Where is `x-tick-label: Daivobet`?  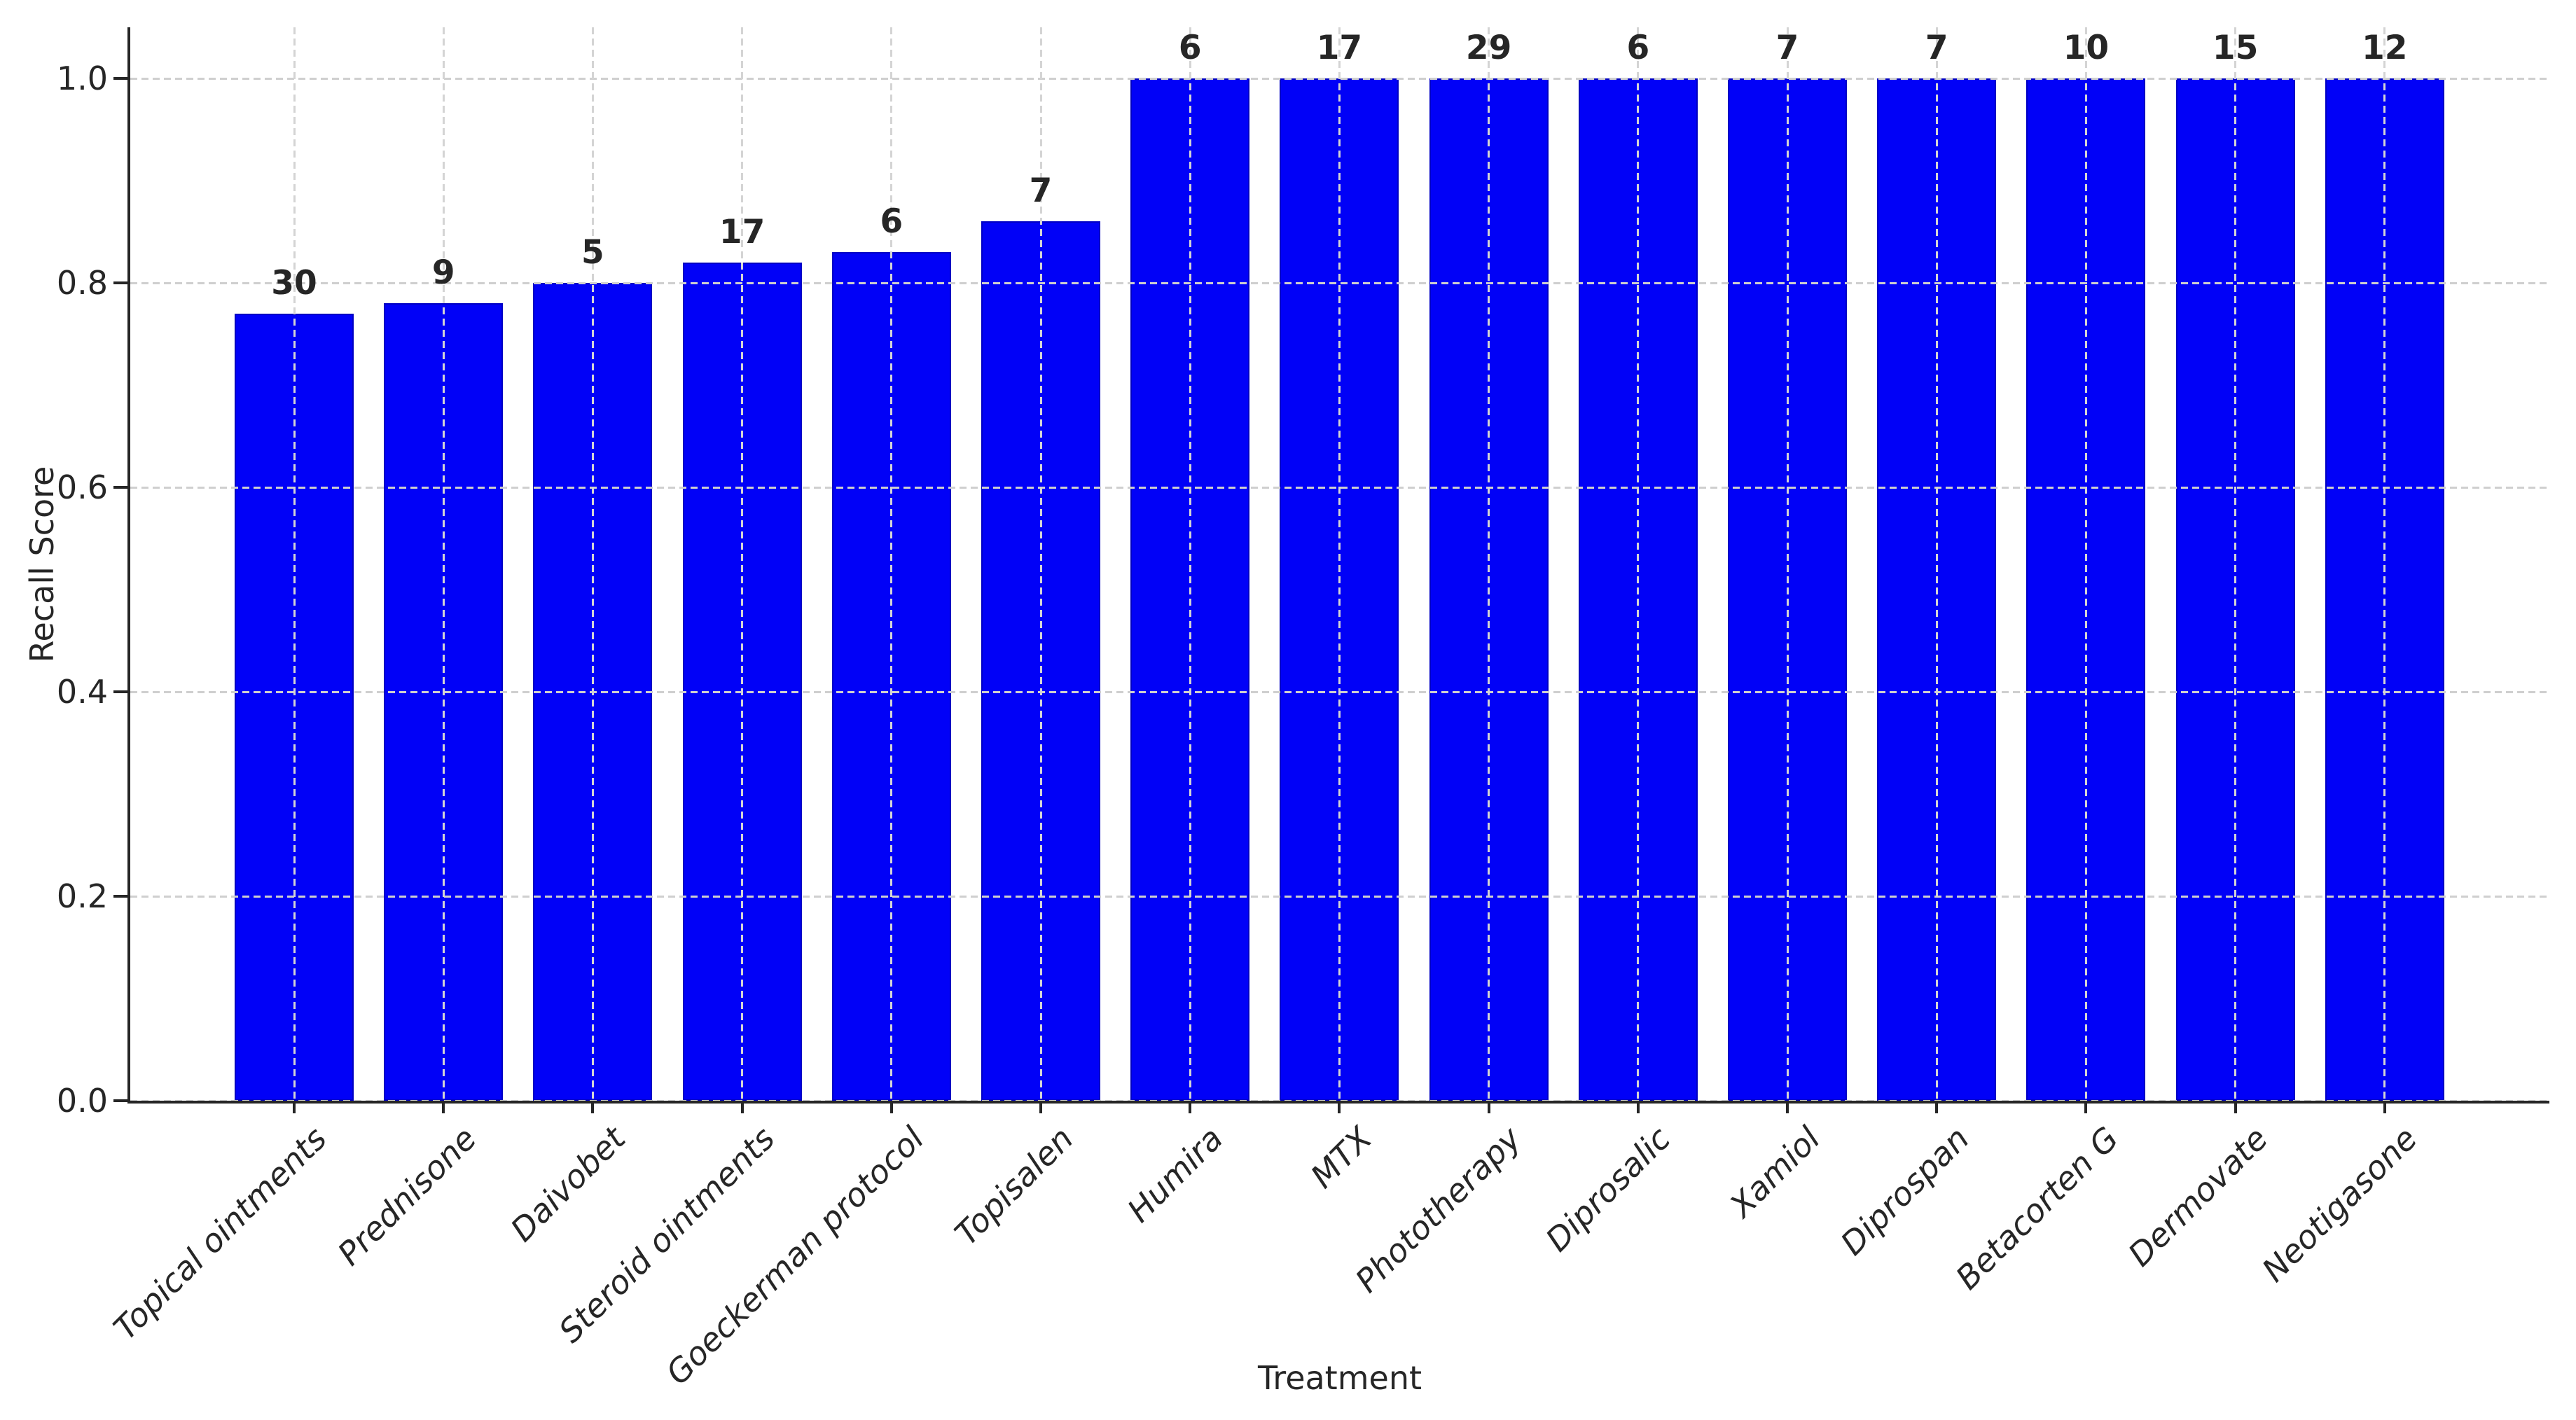
x-tick-label: Daivobet is located at coordinates (568, 1184).